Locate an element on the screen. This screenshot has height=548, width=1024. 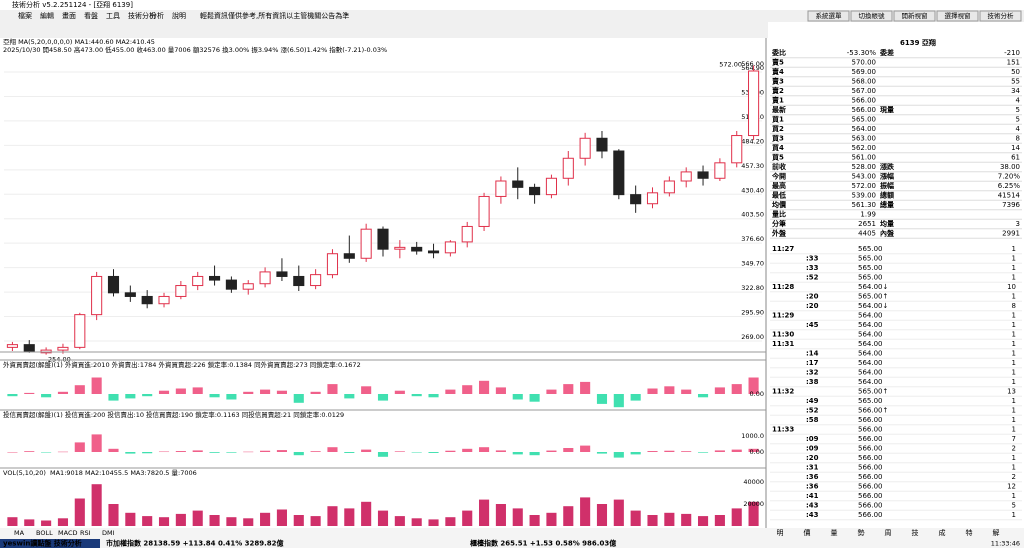
quote-value: -53.30% is located at coordinates (862, 53).